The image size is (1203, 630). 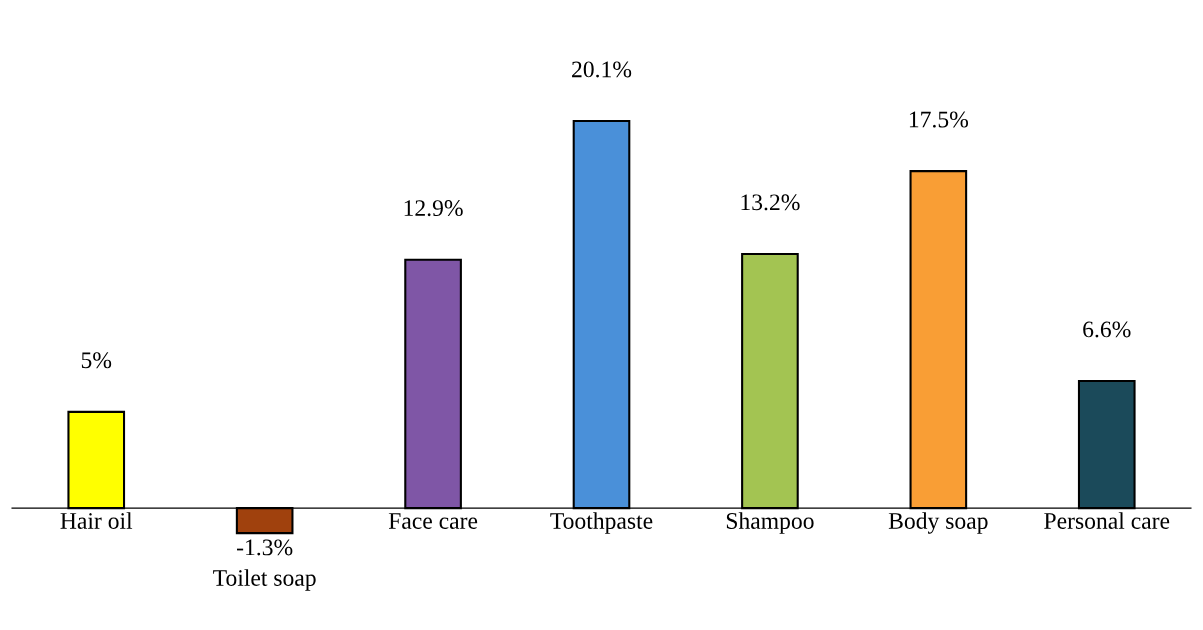 What do you see at coordinates (938, 523) in the screenshot?
I see `x-tick-label: Body soap` at bounding box center [938, 523].